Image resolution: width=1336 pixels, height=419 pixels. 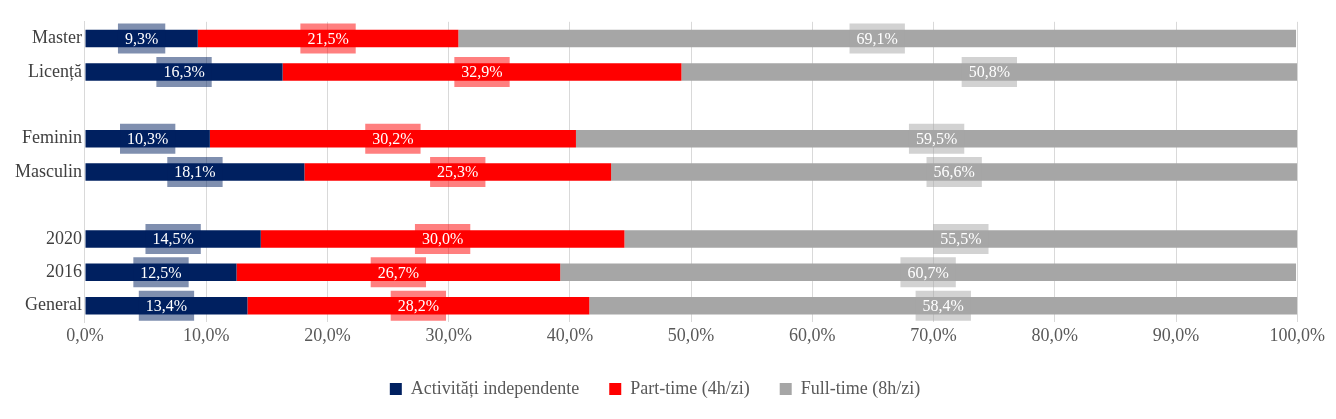 What do you see at coordinates (63, 271) in the screenshot?
I see `y-tick-label: 2016` at bounding box center [63, 271].